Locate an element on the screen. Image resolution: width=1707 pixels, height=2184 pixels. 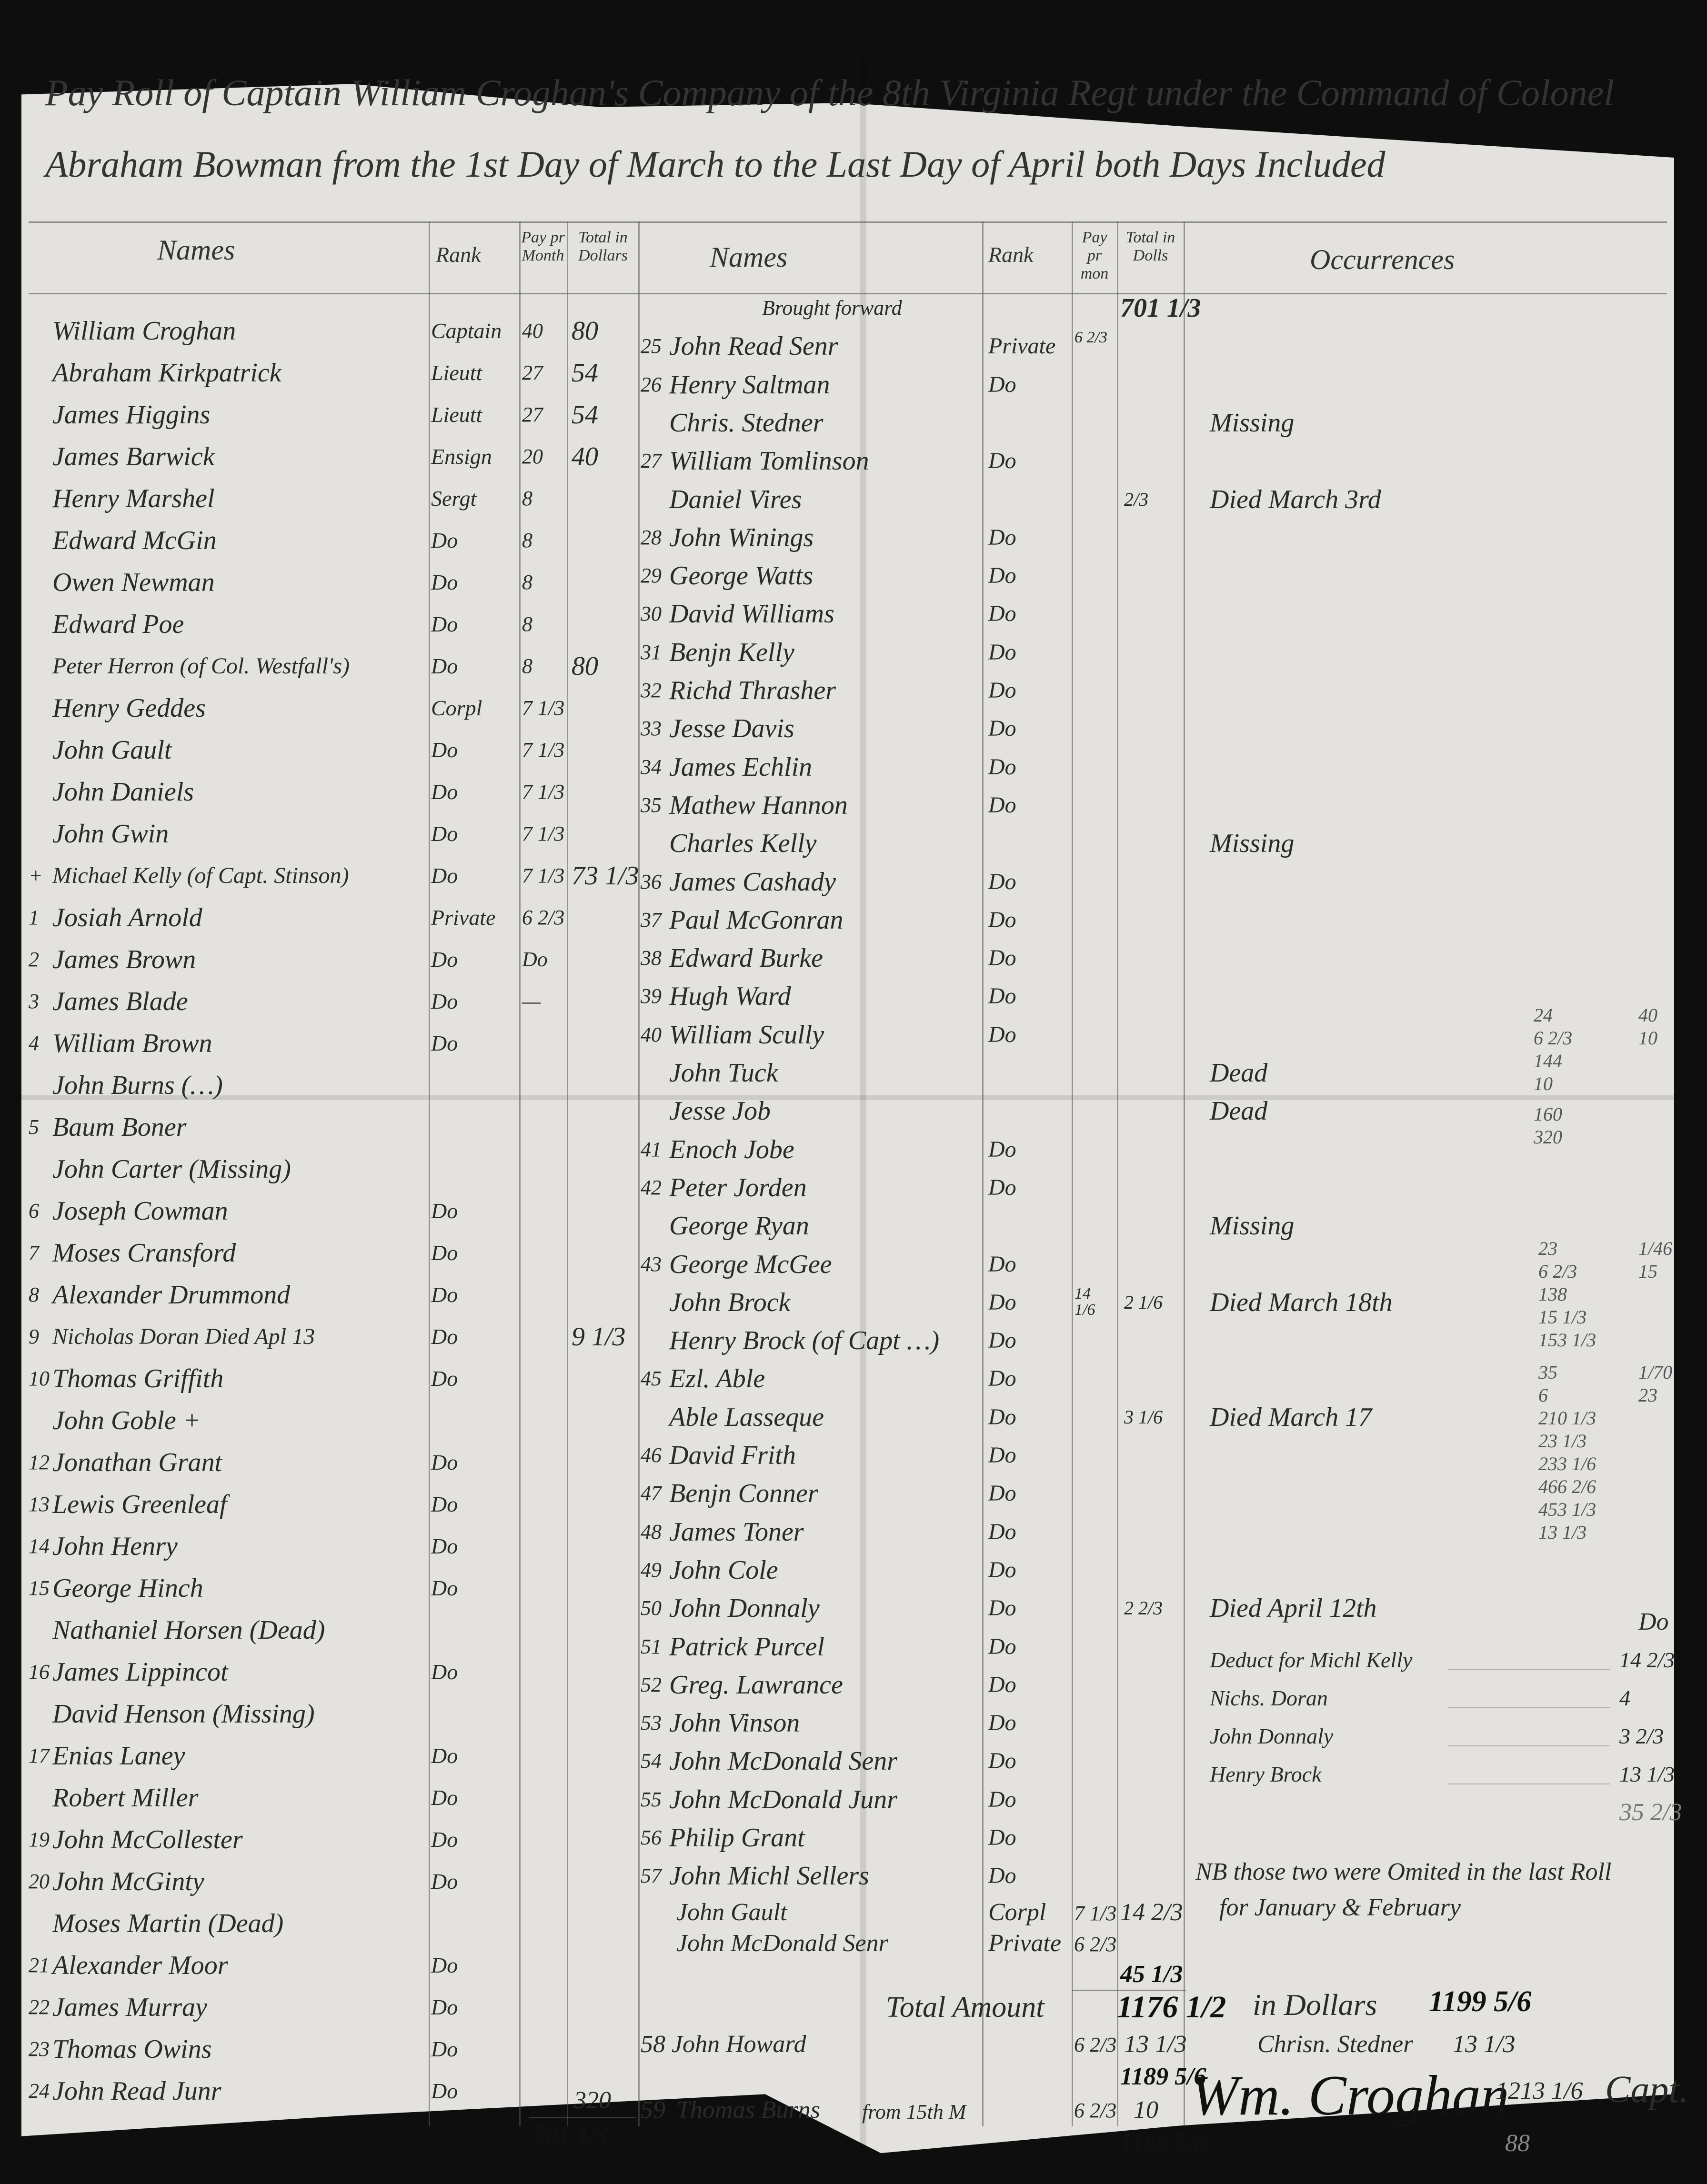
pay-per-month: 14 1/6 is located at coordinates (1084, 1301).